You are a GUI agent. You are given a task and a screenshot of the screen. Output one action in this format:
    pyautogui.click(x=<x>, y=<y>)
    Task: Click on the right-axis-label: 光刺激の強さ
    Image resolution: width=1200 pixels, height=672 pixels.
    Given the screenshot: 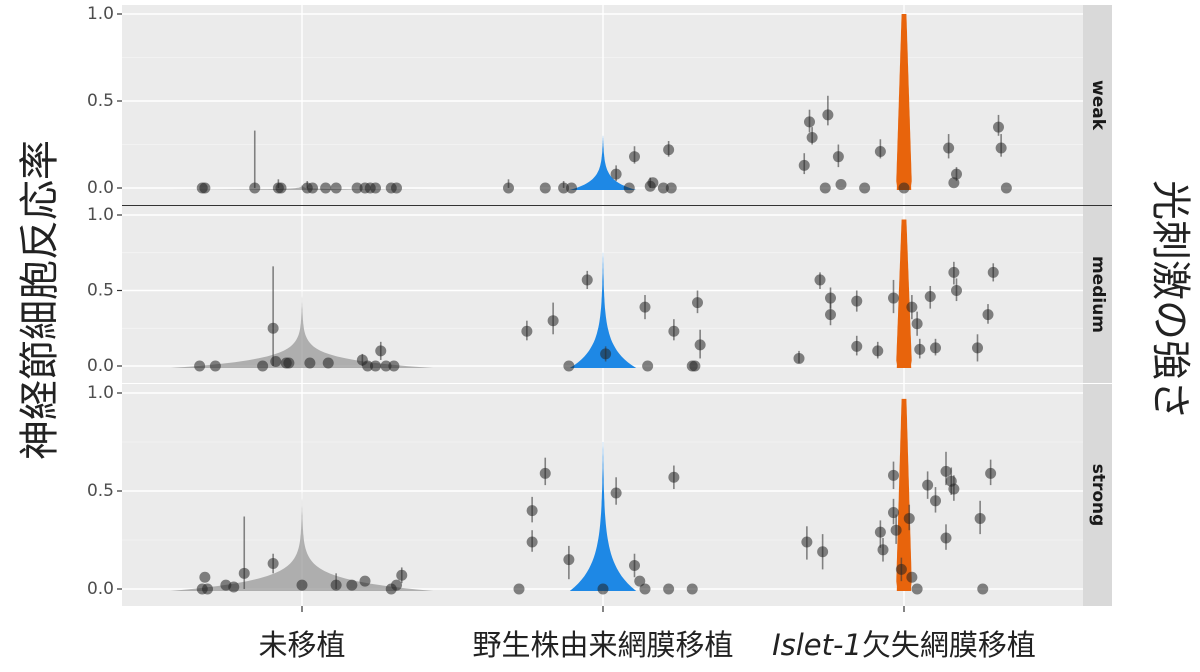 What is the action you would take?
    pyautogui.click(x=1170, y=300)
    